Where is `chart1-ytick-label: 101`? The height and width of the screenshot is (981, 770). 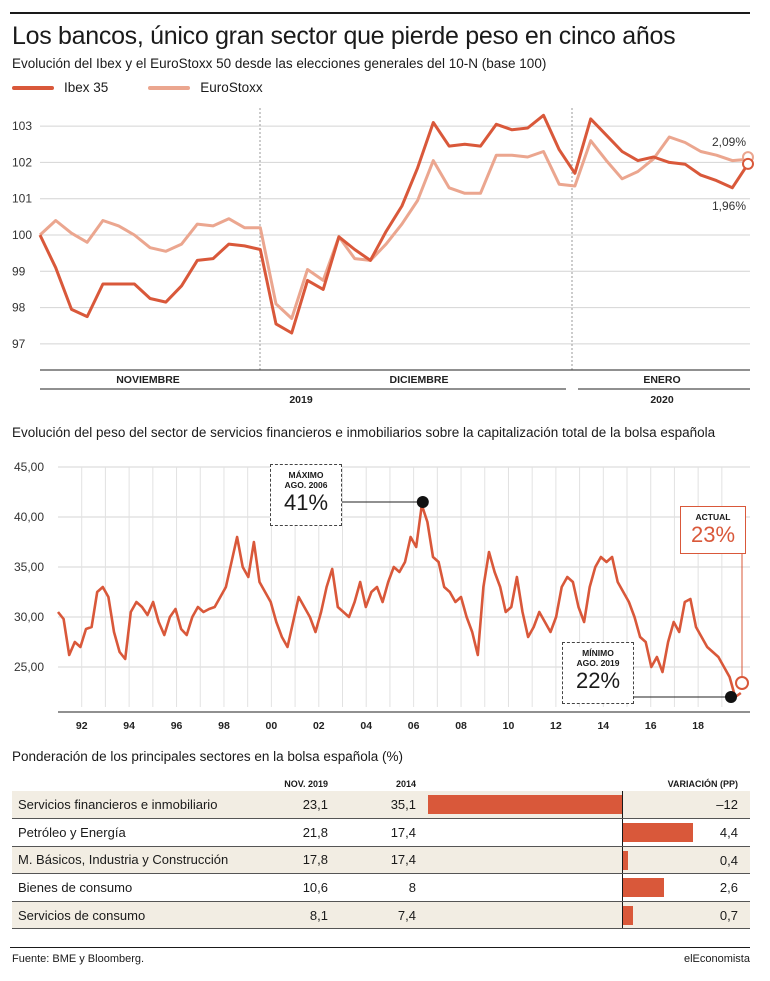 chart1-ytick-label: 101 is located at coordinates (22, 199).